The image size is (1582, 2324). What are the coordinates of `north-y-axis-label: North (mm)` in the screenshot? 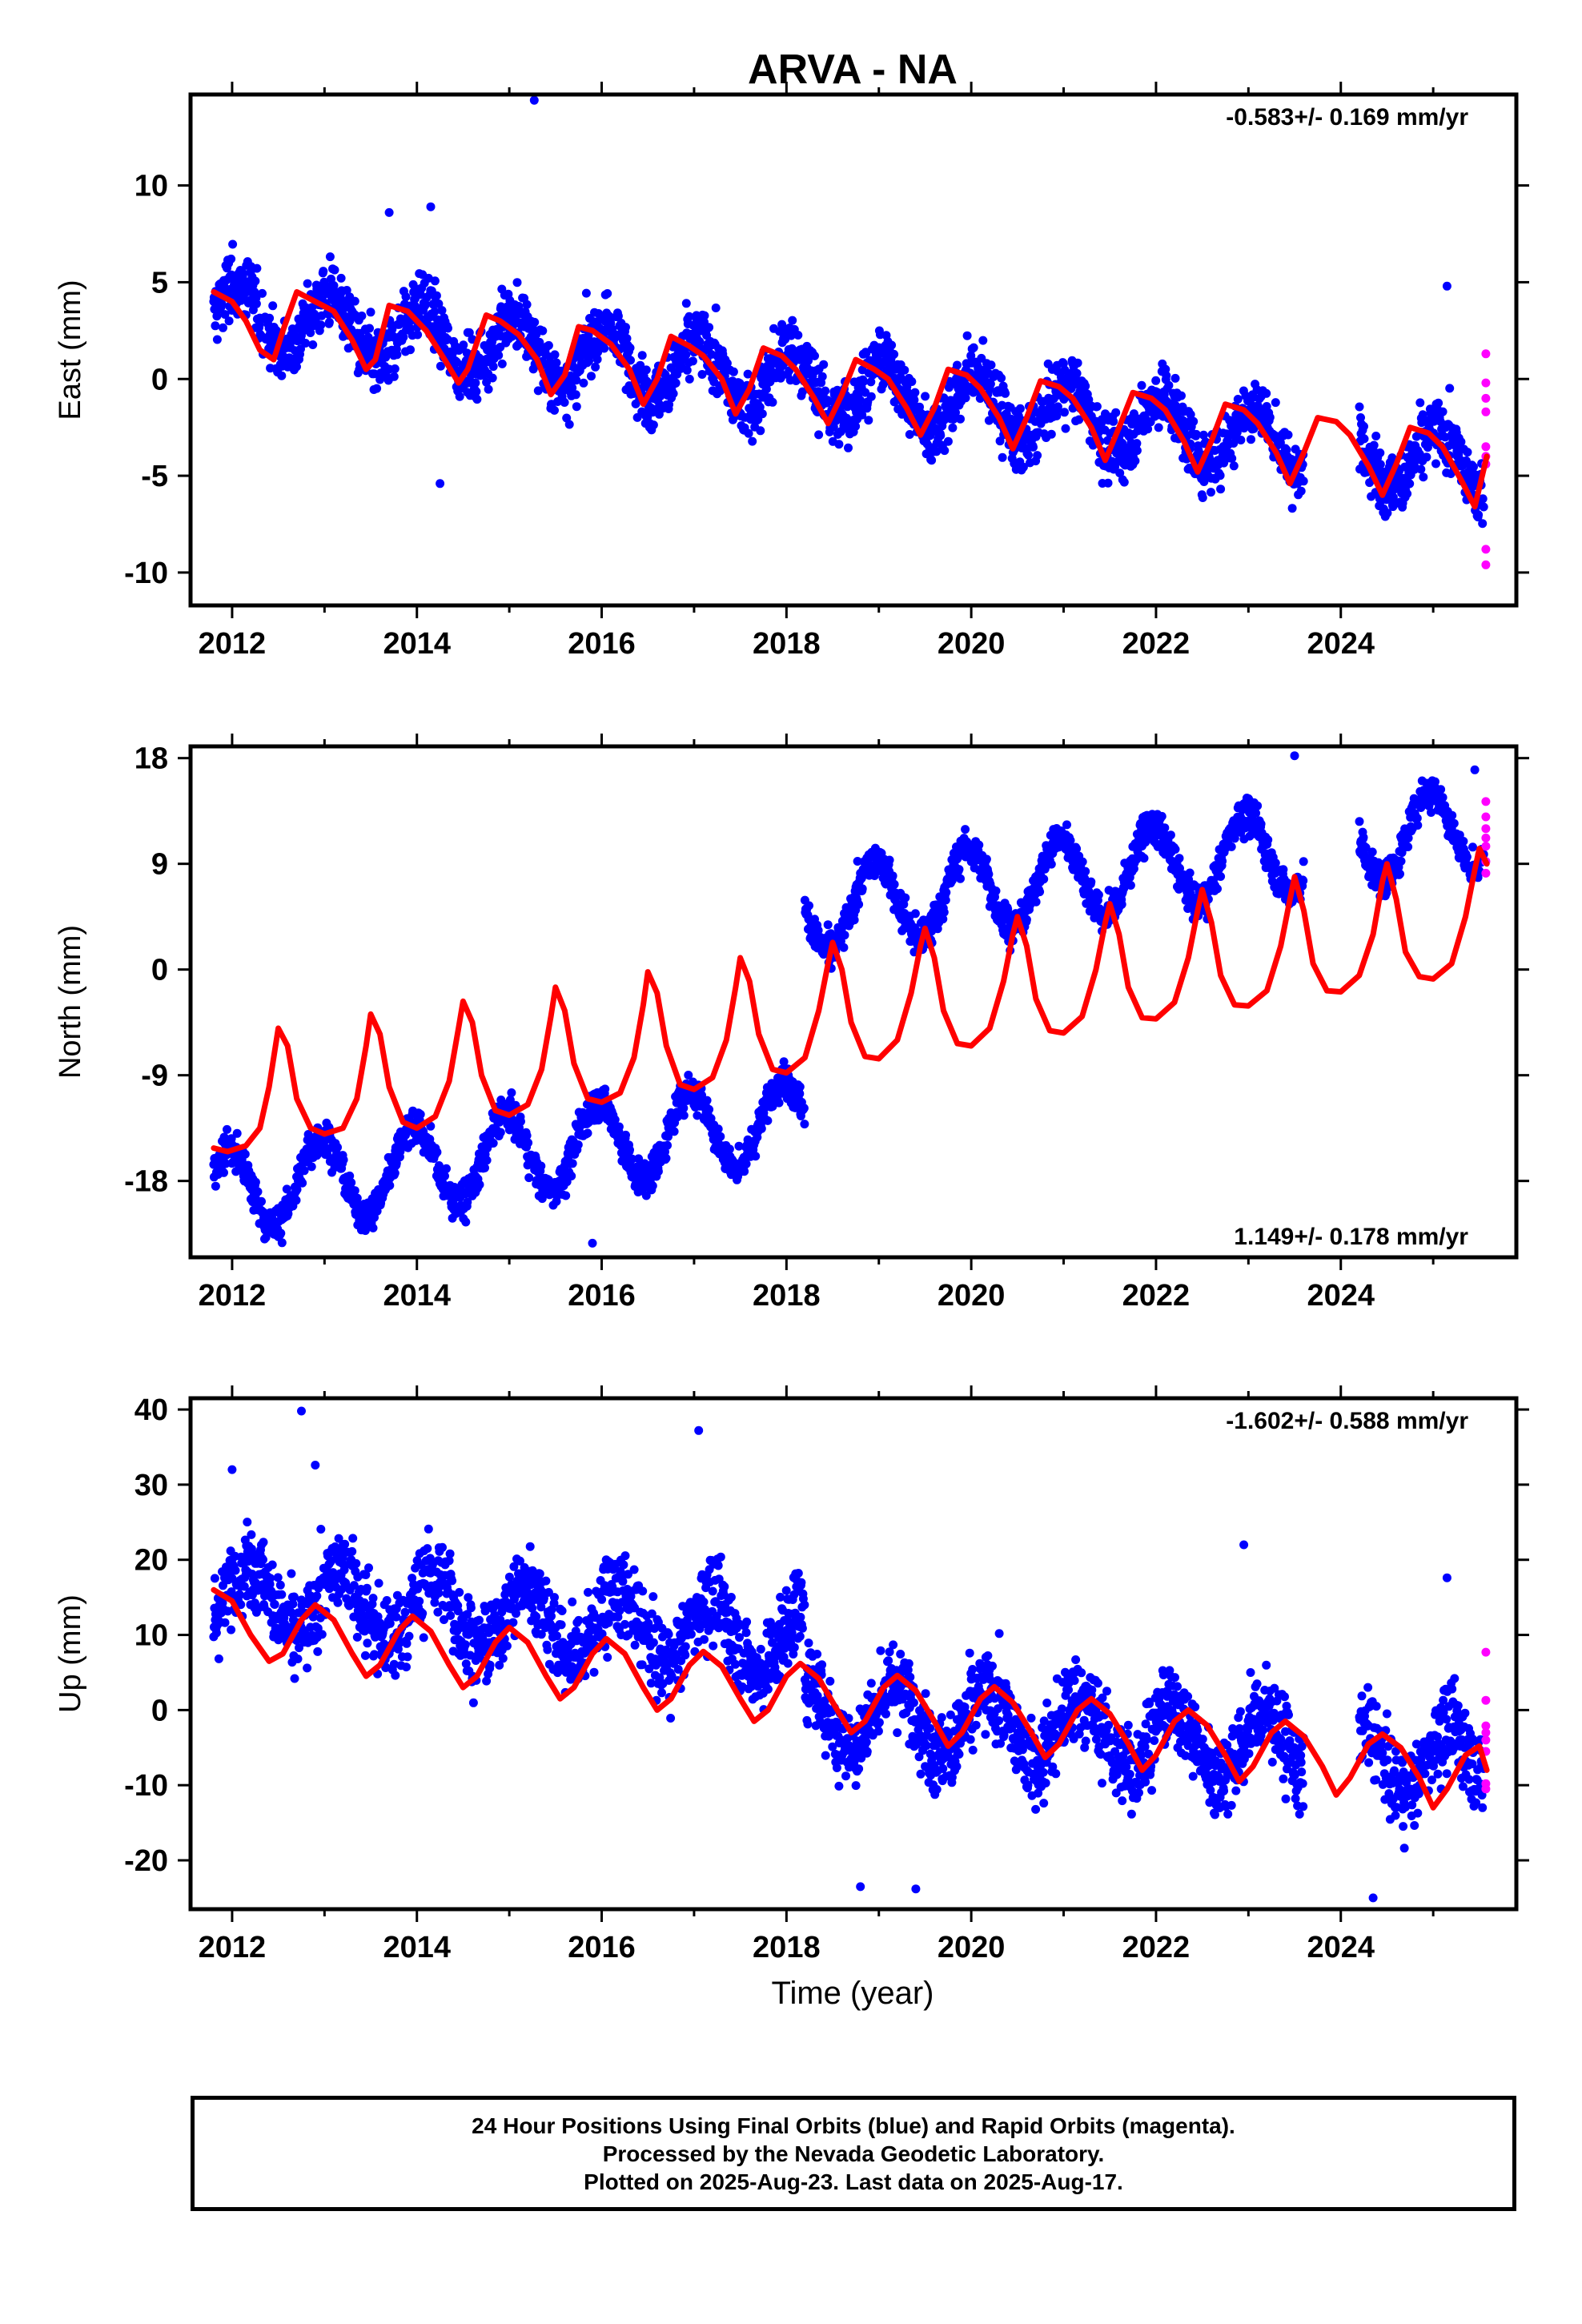 It's located at (70, 1002).